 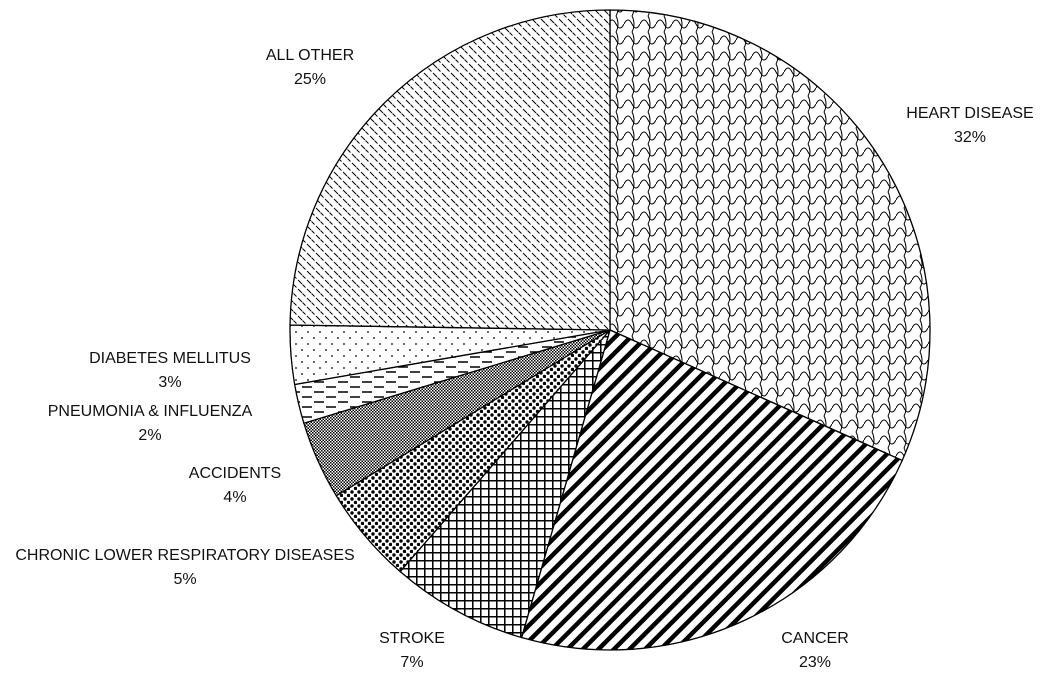 What do you see at coordinates (170, 382) in the screenshot?
I see `slice-percent: 3%` at bounding box center [170, 382].